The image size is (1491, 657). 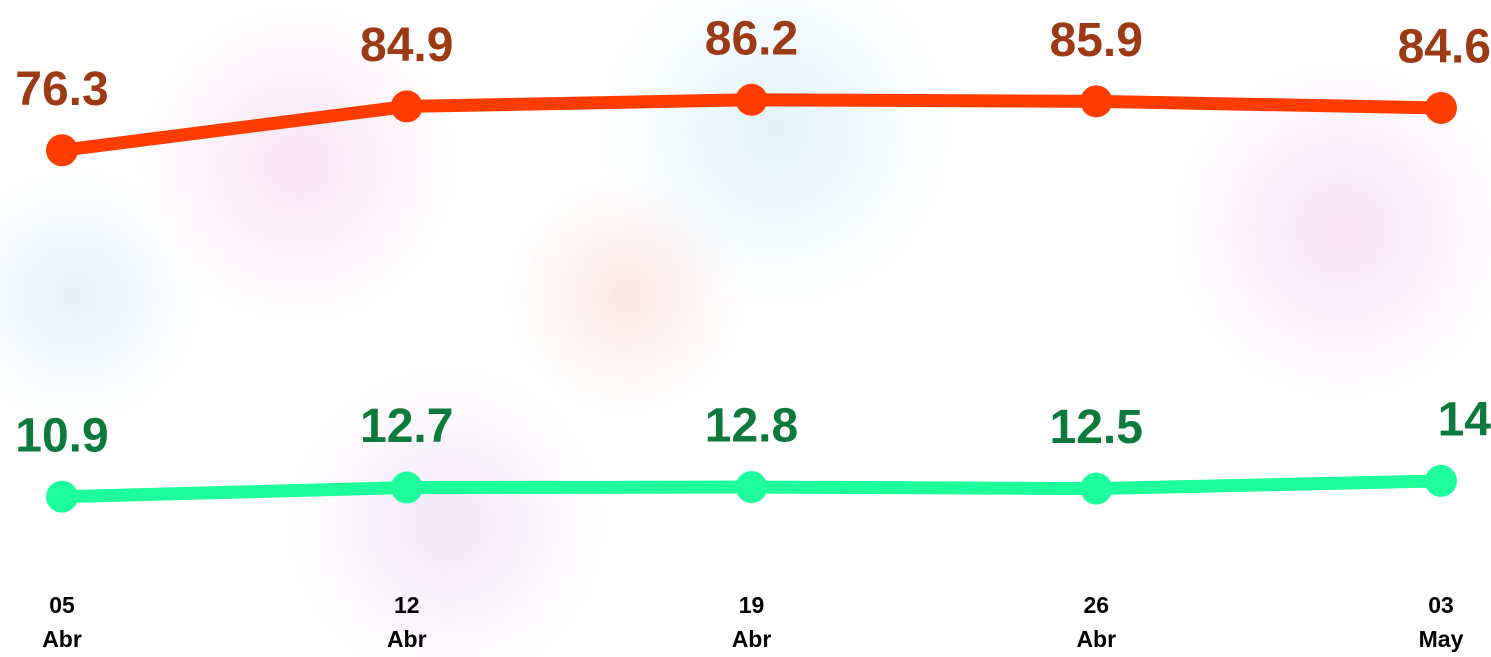 I want to click on data-label: 85.9, so click(x=1096, y=40).